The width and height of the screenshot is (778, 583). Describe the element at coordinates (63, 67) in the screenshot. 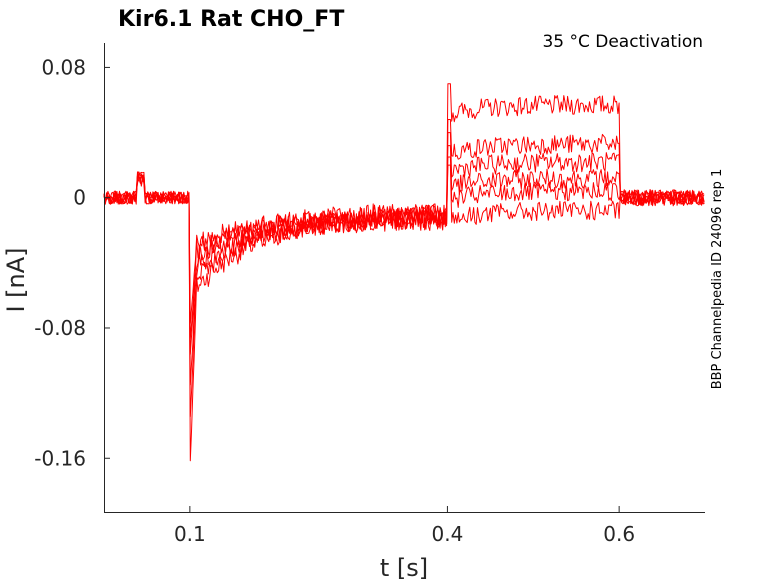

I see `y-tick-label: 0.08` at that location.